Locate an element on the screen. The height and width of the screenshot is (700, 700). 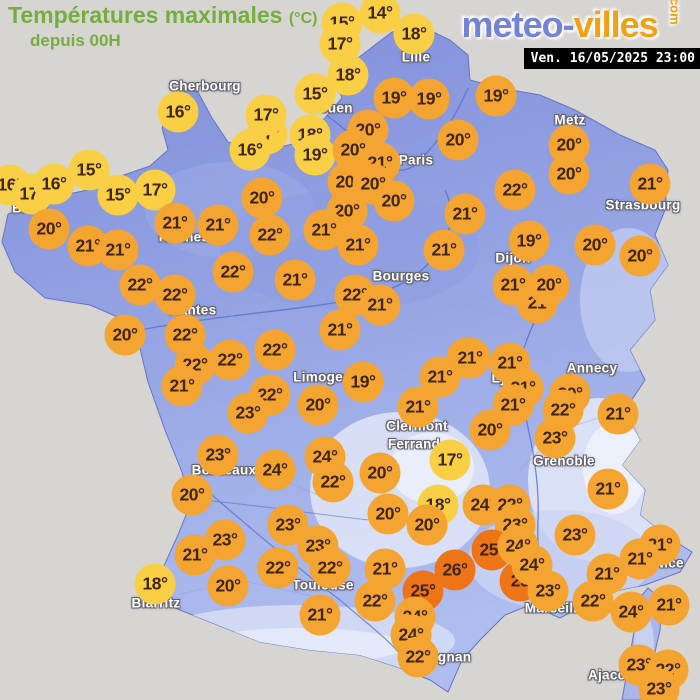
title-unit: (°C) is located at coordinates (303, 18).